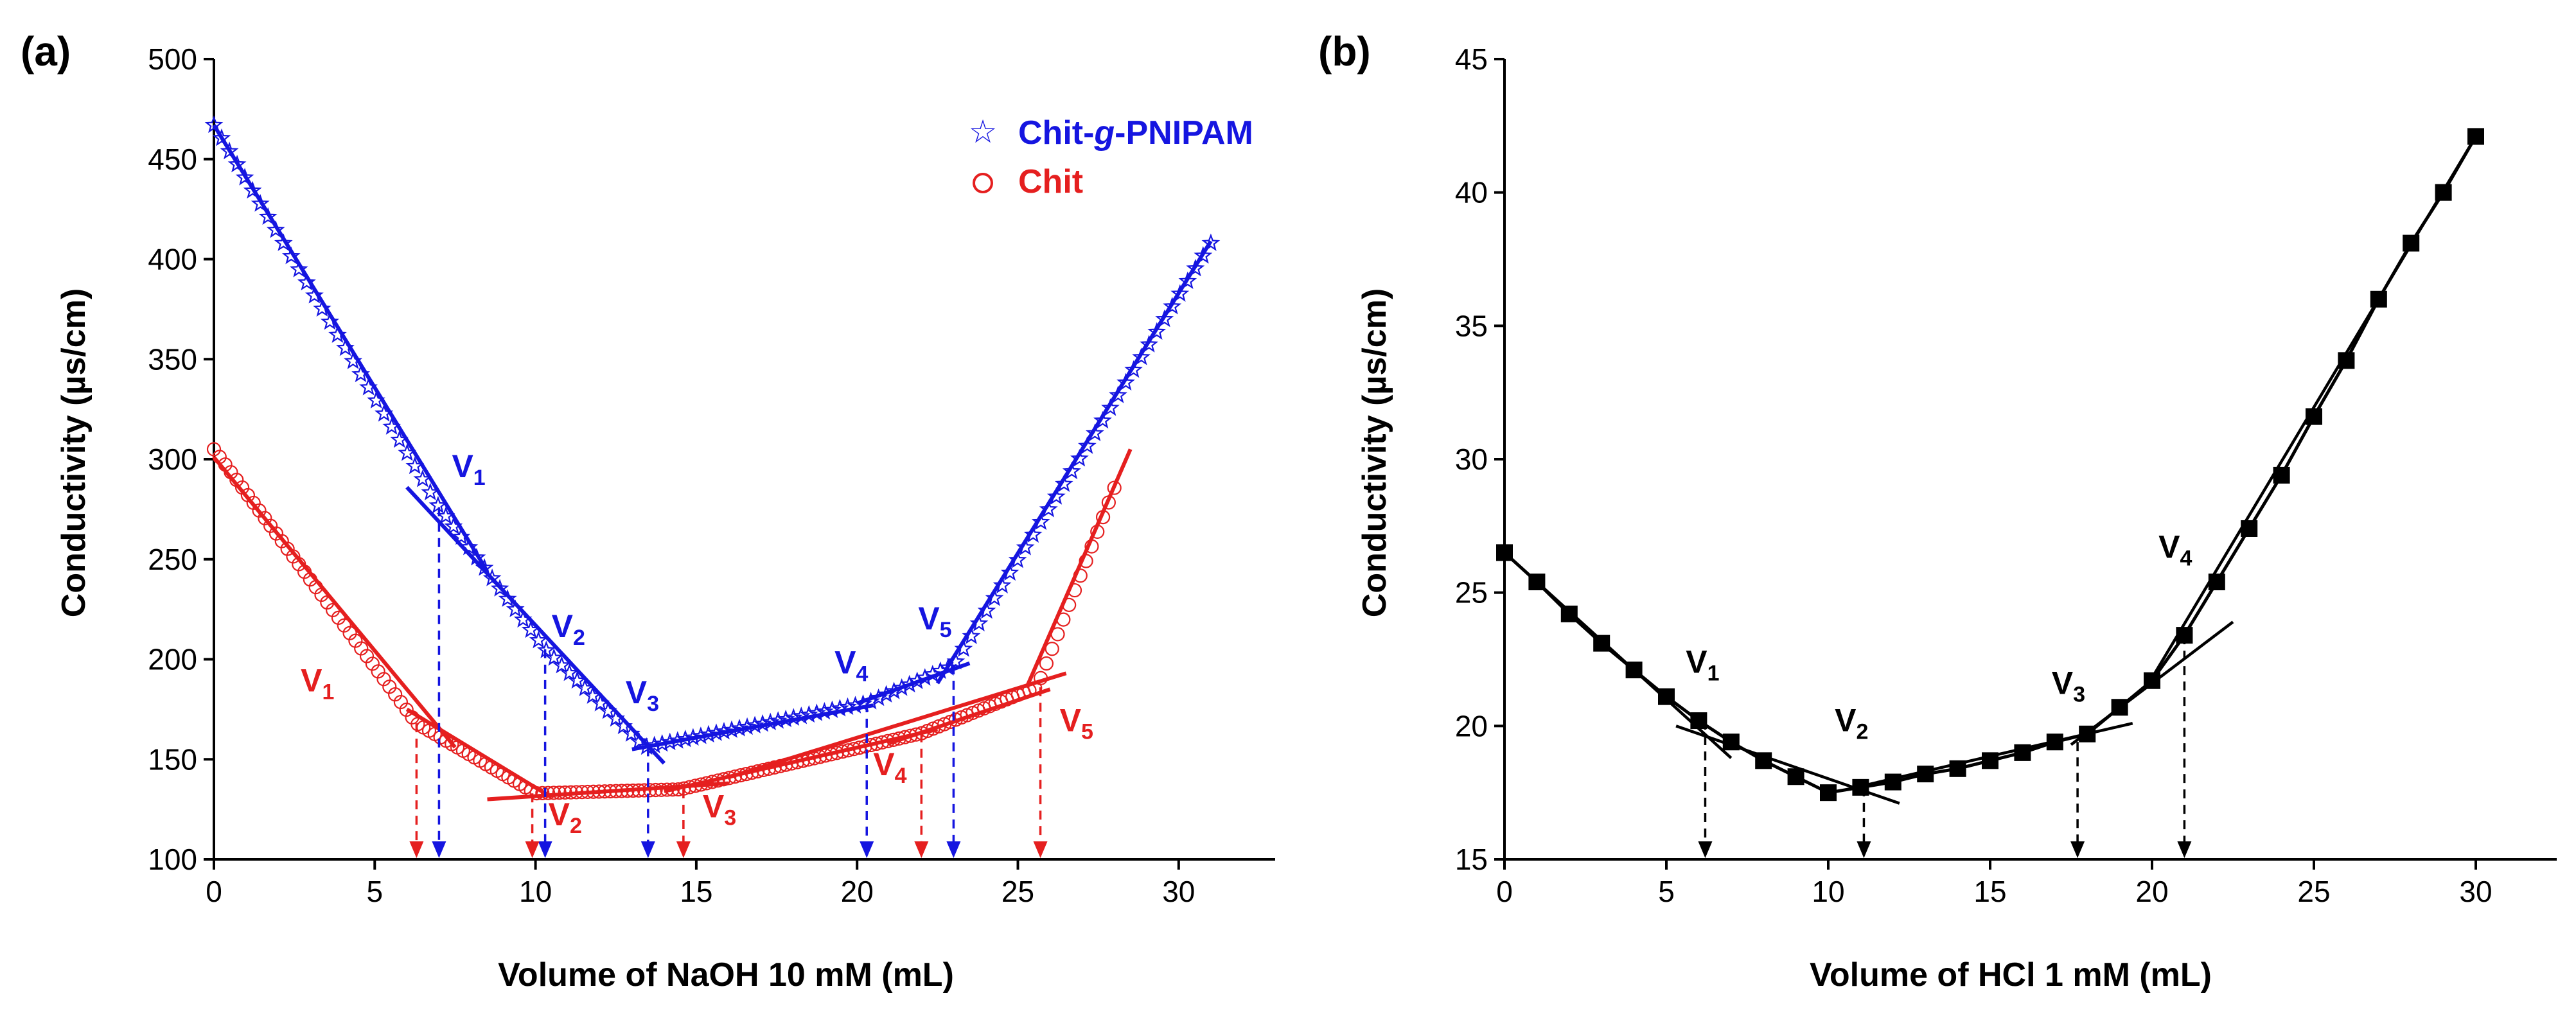  Describe the element at coordinates (1178, 891) in the screenshot. I see `panel-a-x-tick-label: 30` at that location.